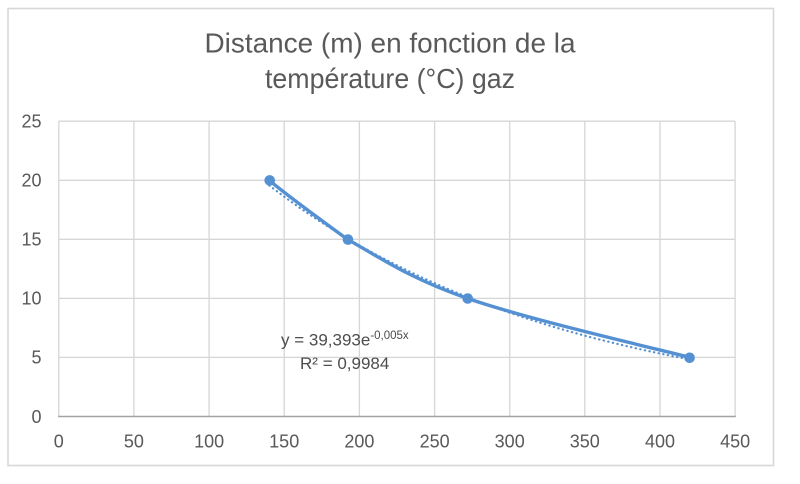 The width and height of the screenshot is (800, 484). Describe the element at coordinates (359, 441) in the screenshot. I see `svg-text: 200` at that location.